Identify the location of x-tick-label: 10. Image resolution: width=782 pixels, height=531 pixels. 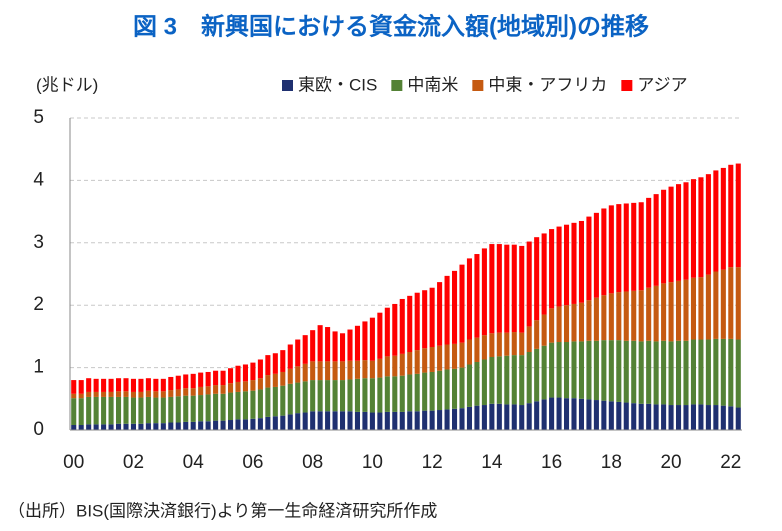
(372, 462).